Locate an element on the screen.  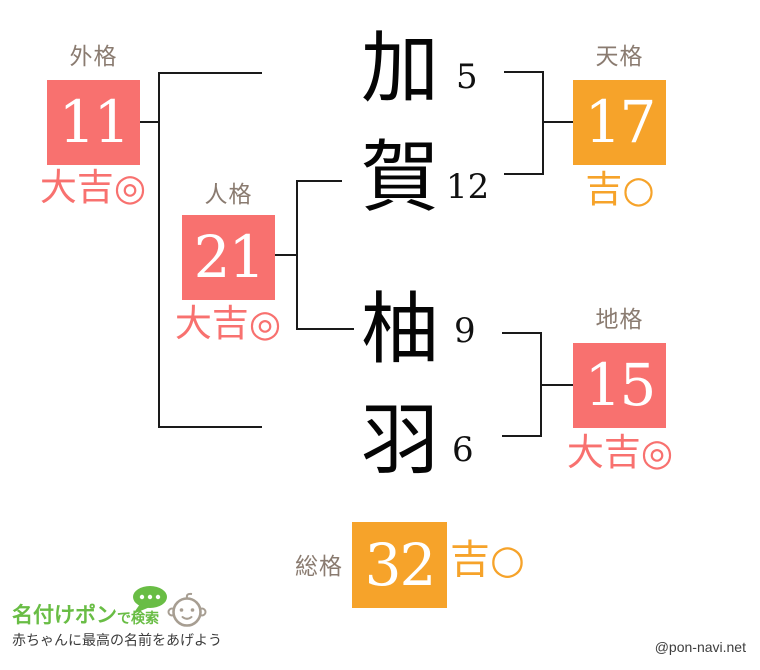
tenkaku-bracket-top is located at coordinates (524, 72).